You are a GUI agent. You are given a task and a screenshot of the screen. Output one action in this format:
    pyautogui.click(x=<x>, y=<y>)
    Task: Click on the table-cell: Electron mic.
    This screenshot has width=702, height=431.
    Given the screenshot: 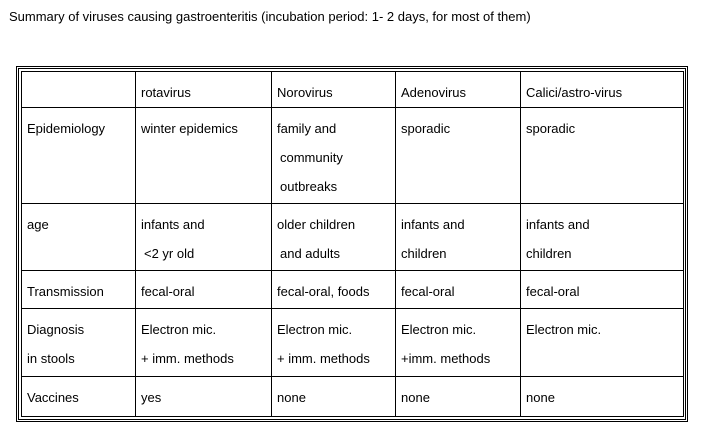 What is the action you would take?
    pyautogui.click(x=602, y=342)
    